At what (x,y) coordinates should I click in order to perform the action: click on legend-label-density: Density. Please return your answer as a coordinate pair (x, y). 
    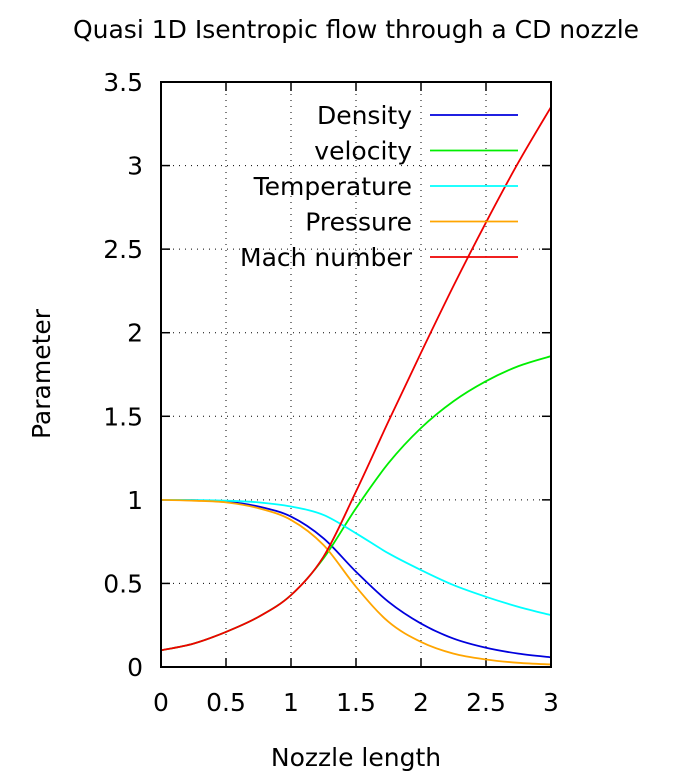
    Looking at the image, I should click on (364, 115).